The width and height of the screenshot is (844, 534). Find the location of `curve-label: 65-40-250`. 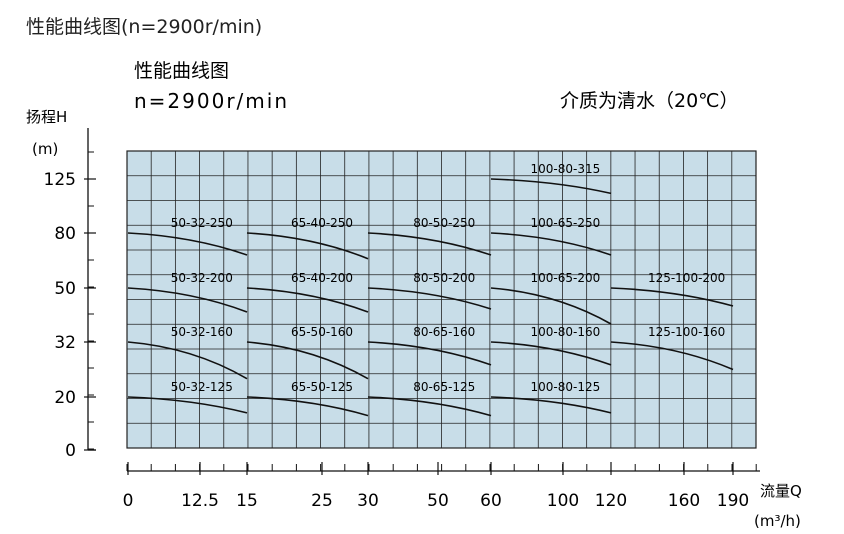

curve-label: 65-40-250 is located at coordinates (322, 223).